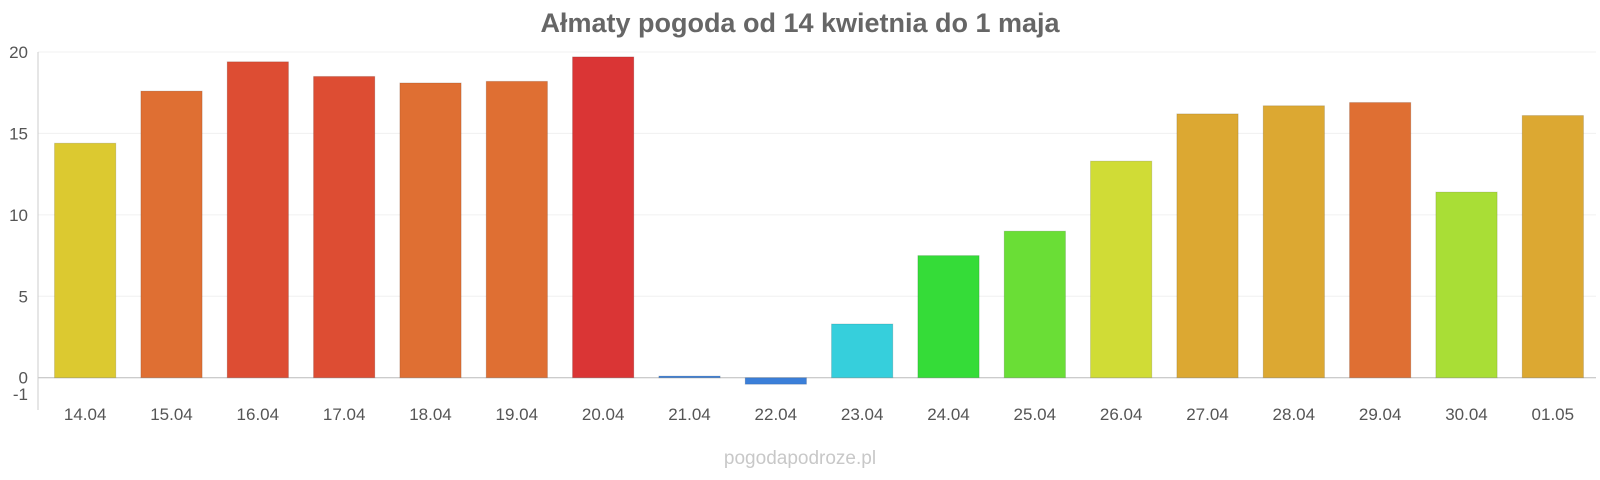  Describe the element at coordinates (430, 414) in the screenshot. I see `x-tick-label: 18.04` at that location.